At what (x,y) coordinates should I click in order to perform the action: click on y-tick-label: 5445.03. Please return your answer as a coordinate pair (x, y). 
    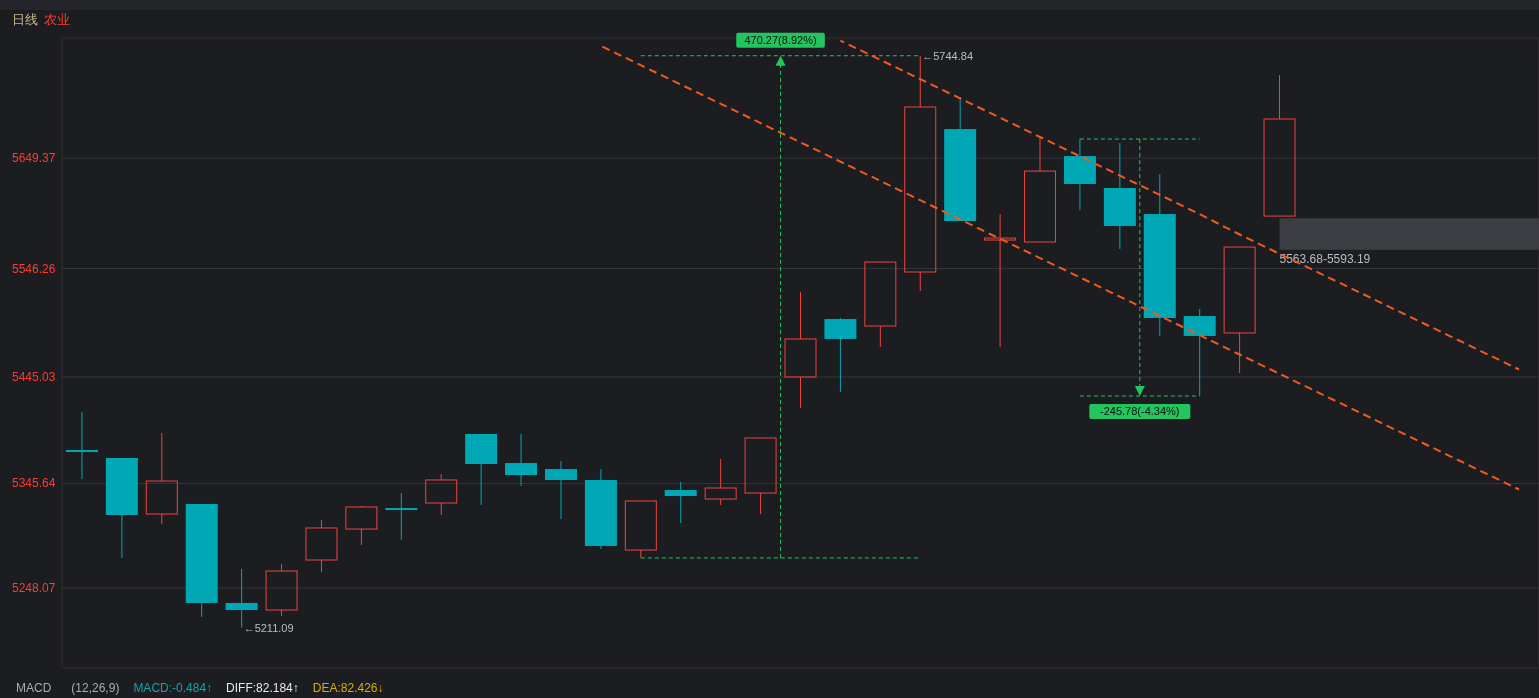
    Looking at the image, I should click on (34, 376).